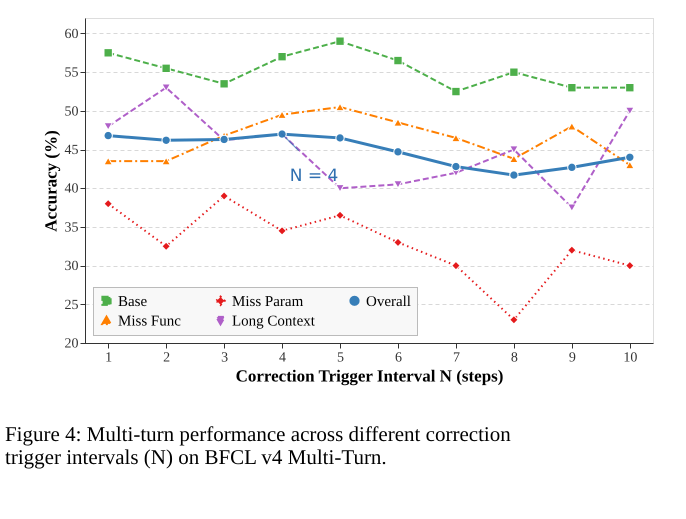  I want to click on legend-label: Overall, so click(388, 302).